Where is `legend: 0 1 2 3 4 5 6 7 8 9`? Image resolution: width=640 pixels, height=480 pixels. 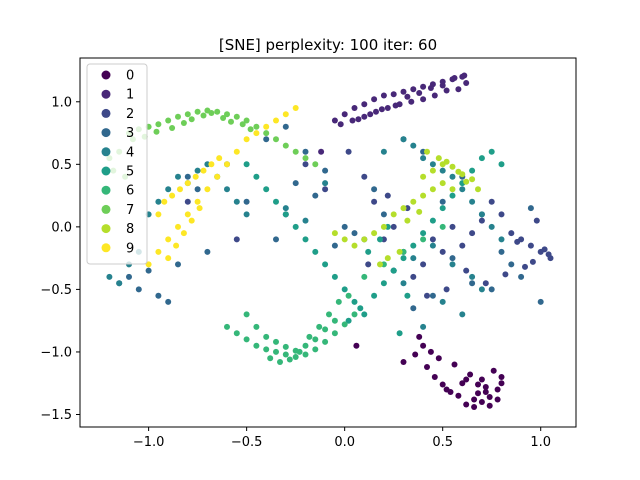 legend: 0 1 2 3 4 5 6 7 8 9 is located at coordinates (117, 164).